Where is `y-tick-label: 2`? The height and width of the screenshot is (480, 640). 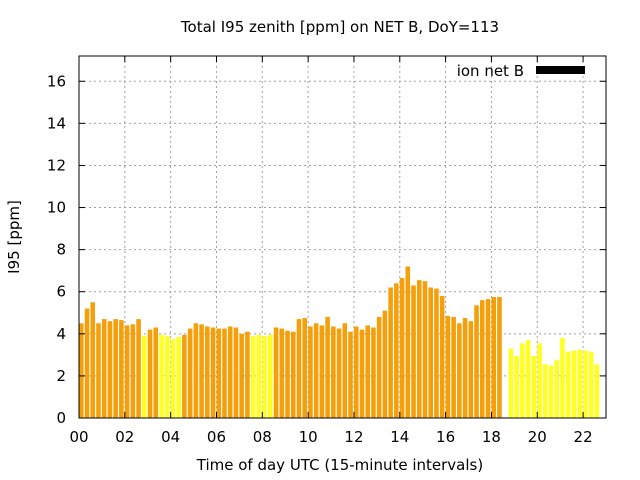 y-tick-label: 2 is located at coordinates (61, 376).